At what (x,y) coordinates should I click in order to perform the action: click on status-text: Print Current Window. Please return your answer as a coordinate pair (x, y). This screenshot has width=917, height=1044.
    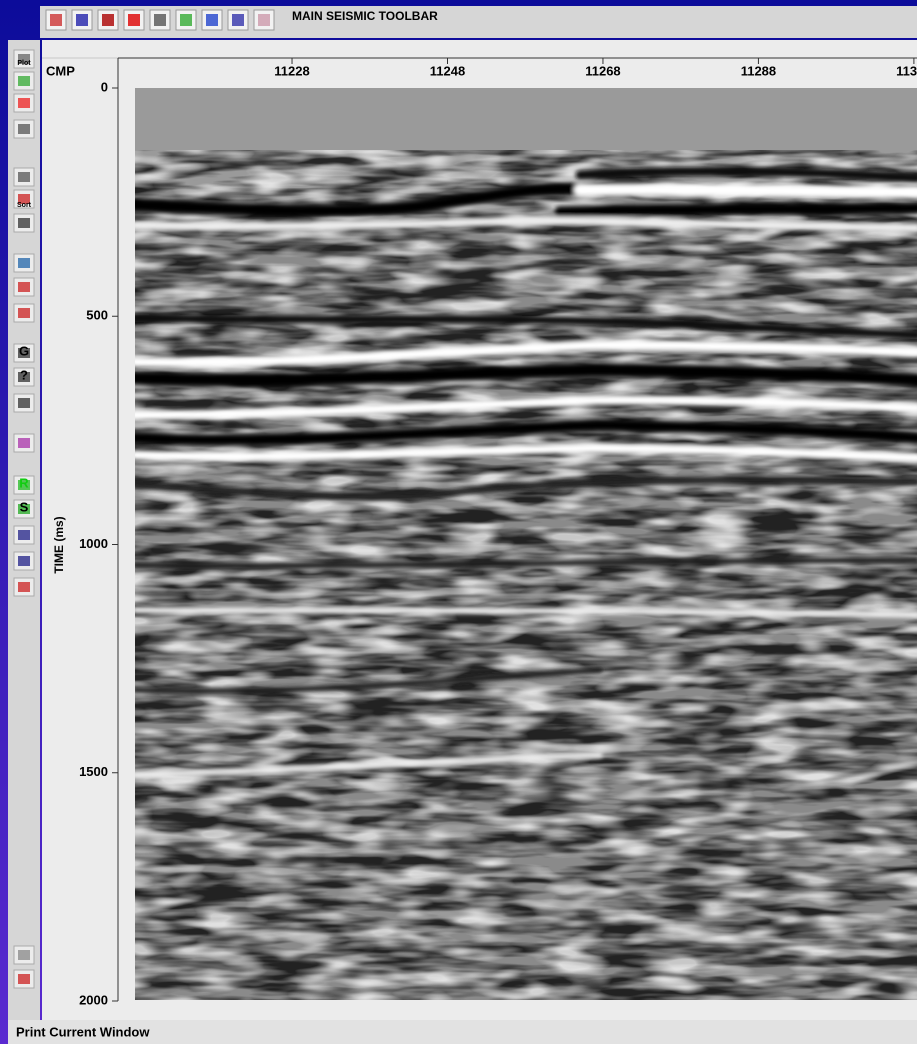
    Looking at the image, I should click on (83, 1031).